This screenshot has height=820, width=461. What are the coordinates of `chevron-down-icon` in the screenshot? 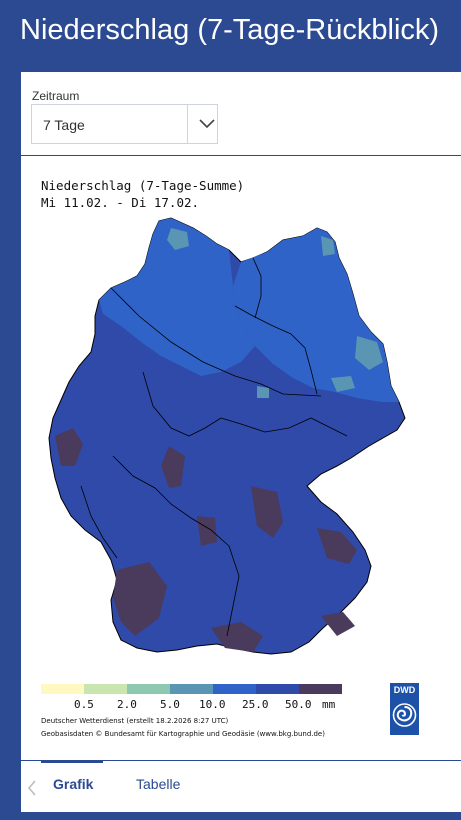 It's located at (207, 124).